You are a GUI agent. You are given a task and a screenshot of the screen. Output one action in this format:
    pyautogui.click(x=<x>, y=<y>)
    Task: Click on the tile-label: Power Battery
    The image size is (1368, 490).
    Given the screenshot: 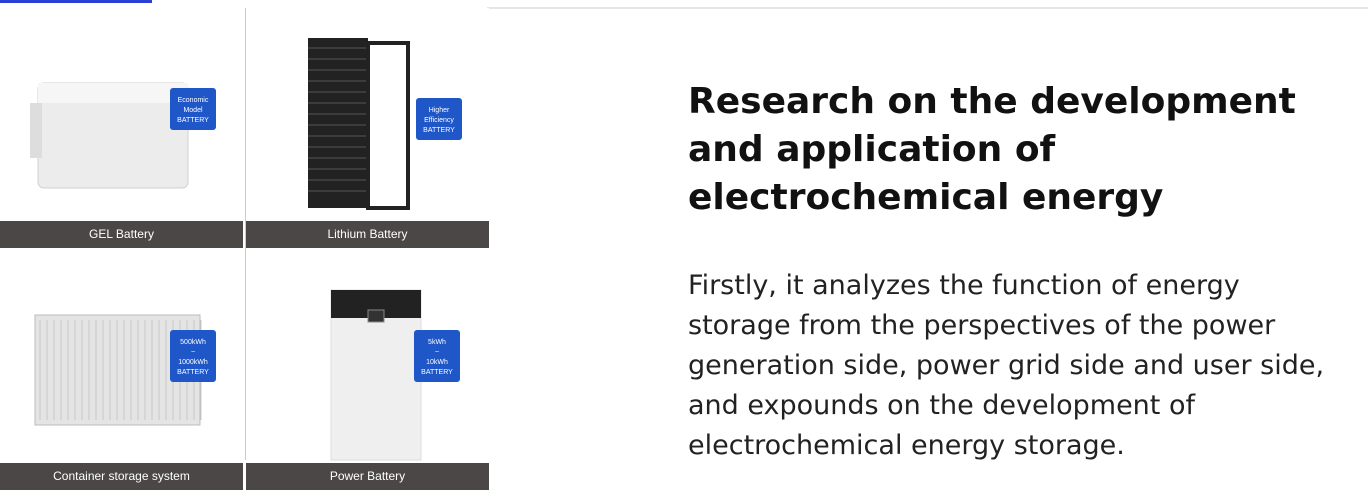 What is the action you would take?
    pyautogui.click(x=367, y=476)
    